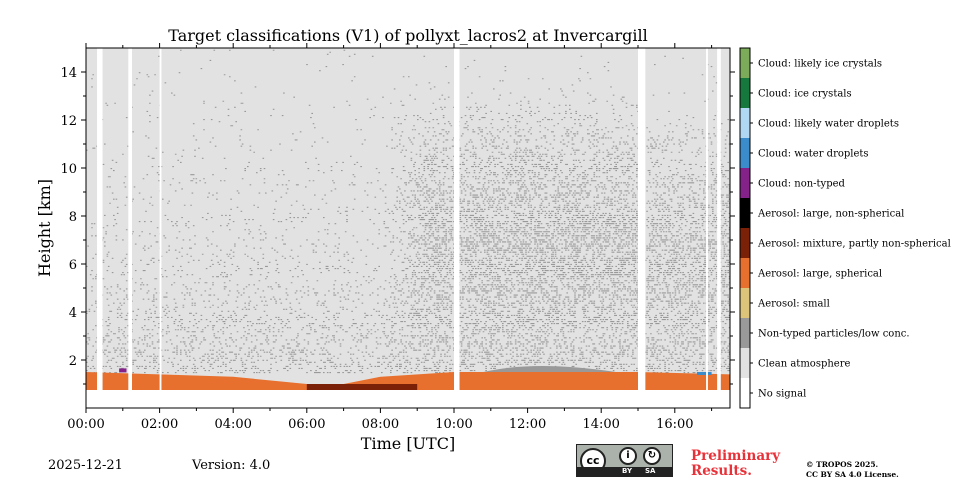 This screenshot has height=480, width=960. What do you see at coordinates (68, 73) in the screenshot?
I see `y-tick-label: 14` at bounding box center [68, 73].